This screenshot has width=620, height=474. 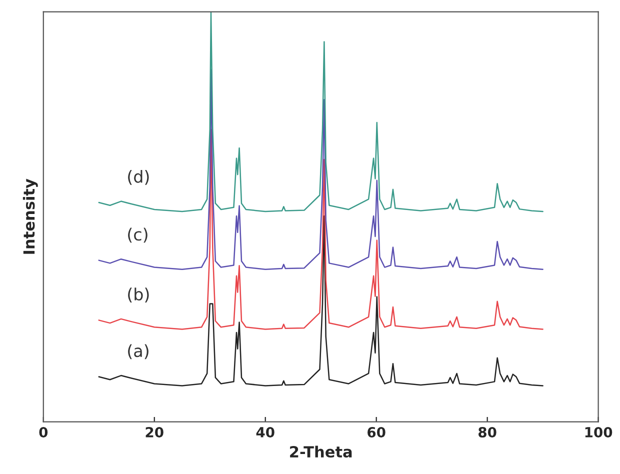 What do you see at coordinates (155, 432) in the screenshot?
I see `x-tick-label: 20` at bounding box center [155, 432].